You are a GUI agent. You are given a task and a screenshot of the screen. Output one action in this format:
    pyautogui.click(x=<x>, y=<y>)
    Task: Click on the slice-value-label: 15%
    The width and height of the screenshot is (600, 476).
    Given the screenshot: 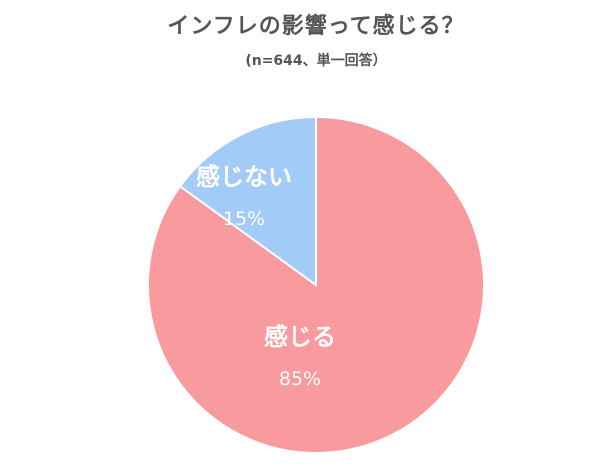 What is the action you would take?
    pyautogui.click(x=244, y=219)
    